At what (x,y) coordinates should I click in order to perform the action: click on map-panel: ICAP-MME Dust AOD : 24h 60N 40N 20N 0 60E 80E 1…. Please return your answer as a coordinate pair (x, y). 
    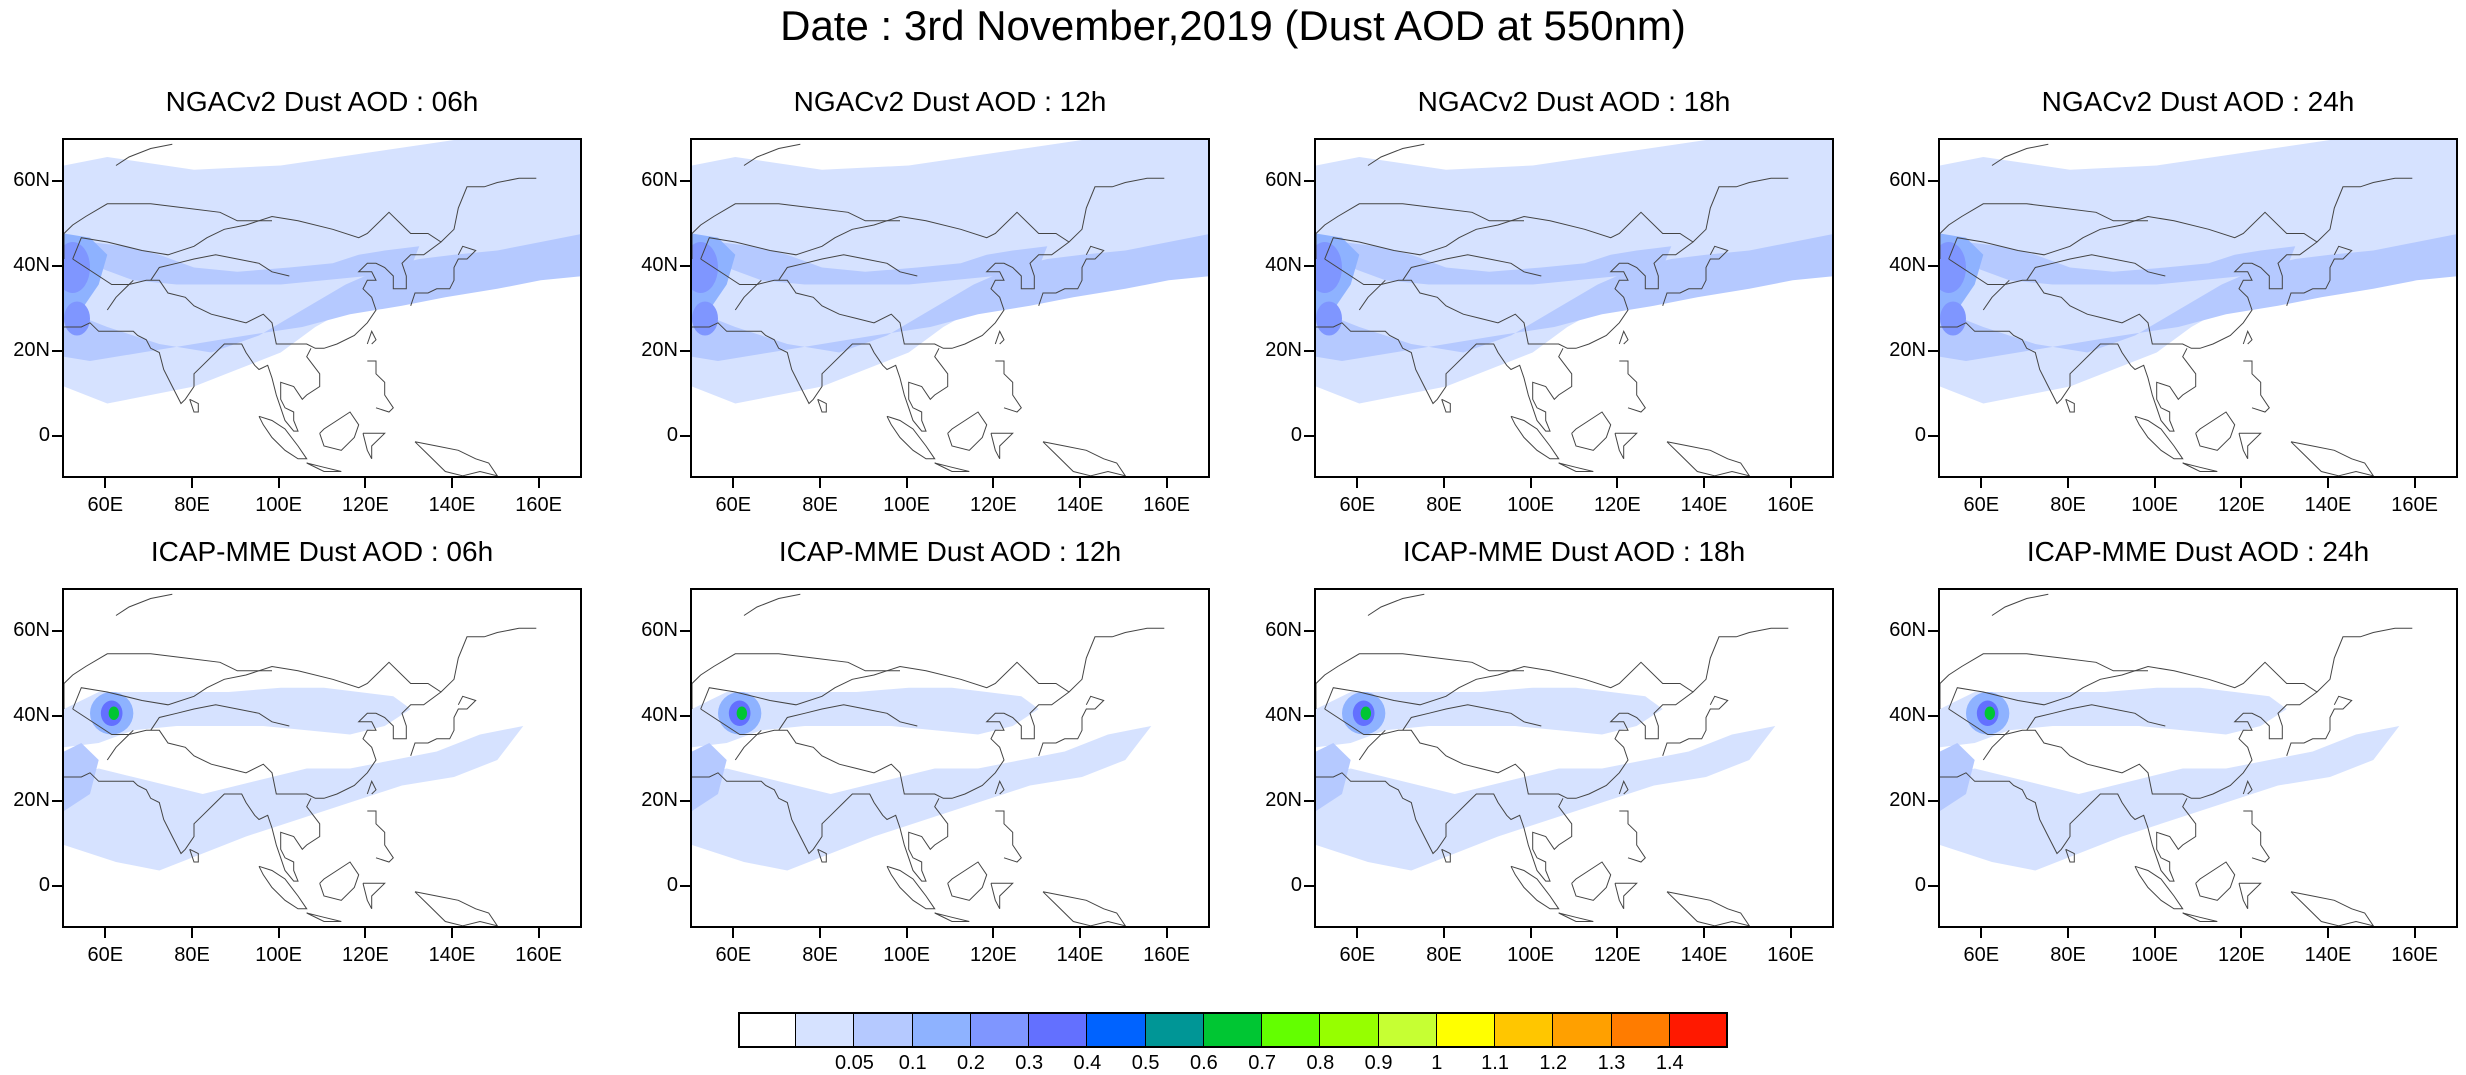
    Looking at the image, I should click on (2173, 751).